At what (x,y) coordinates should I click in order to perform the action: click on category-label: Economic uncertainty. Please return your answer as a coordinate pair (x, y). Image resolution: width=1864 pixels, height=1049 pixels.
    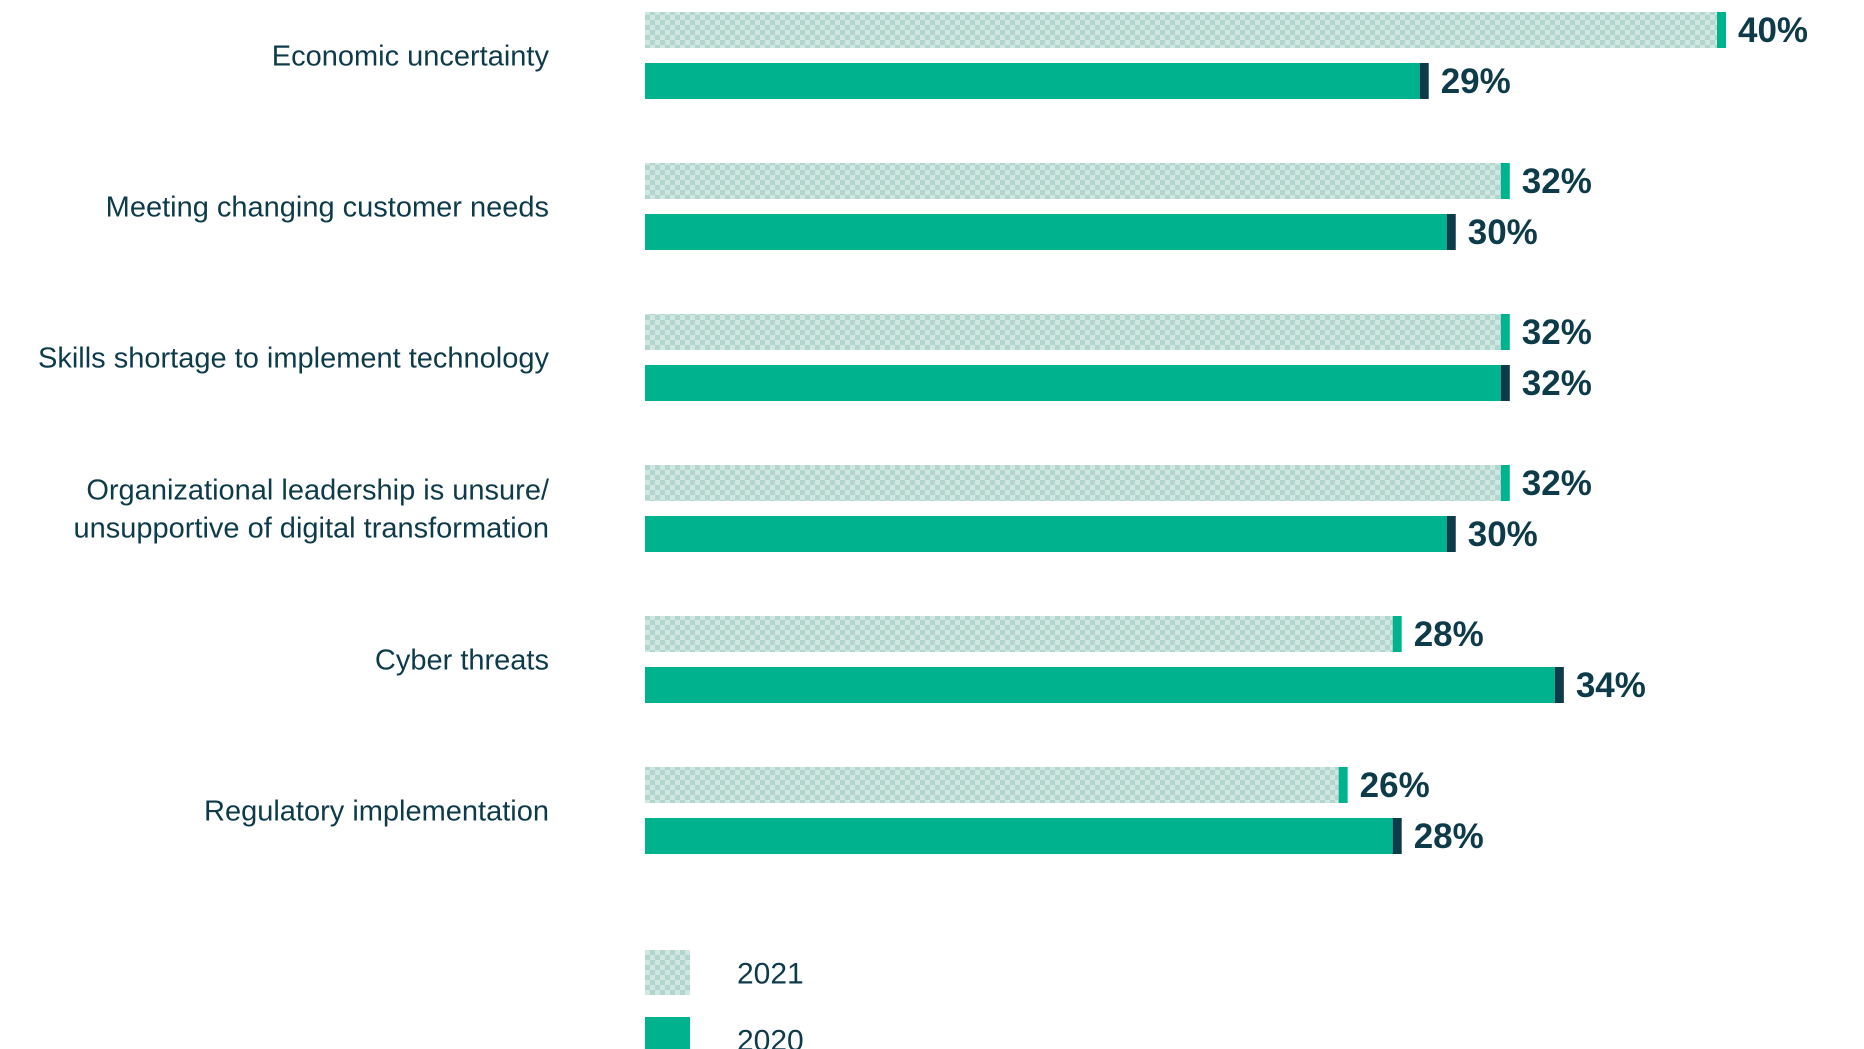
    Looking at the image, I should click on (411, 57).